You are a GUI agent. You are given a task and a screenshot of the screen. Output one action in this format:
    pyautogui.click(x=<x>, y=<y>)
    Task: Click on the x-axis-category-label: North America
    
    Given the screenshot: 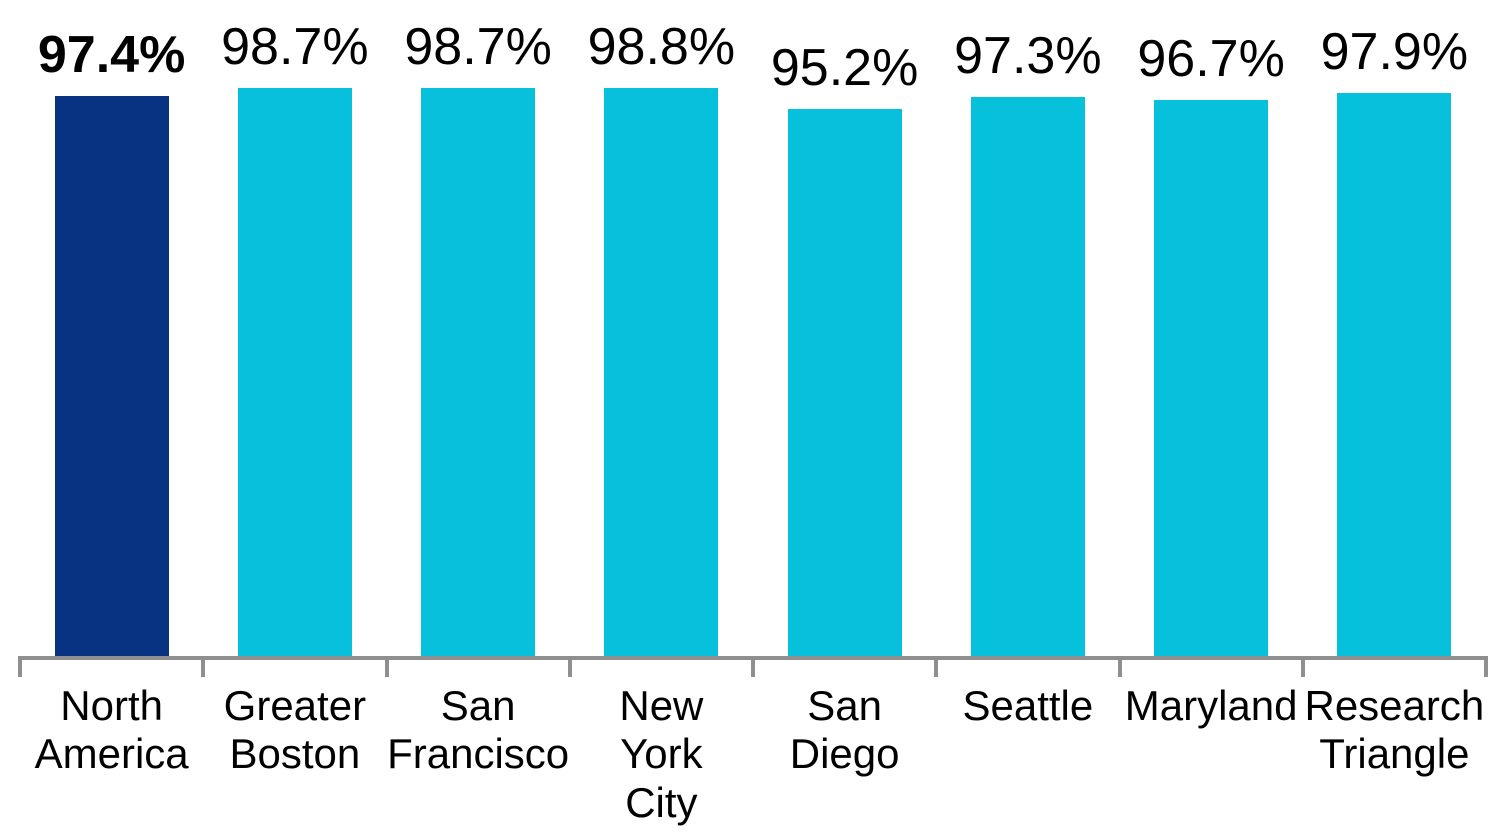 What is the action you would take?
    pyautogui.click(x=111, y=730)
    